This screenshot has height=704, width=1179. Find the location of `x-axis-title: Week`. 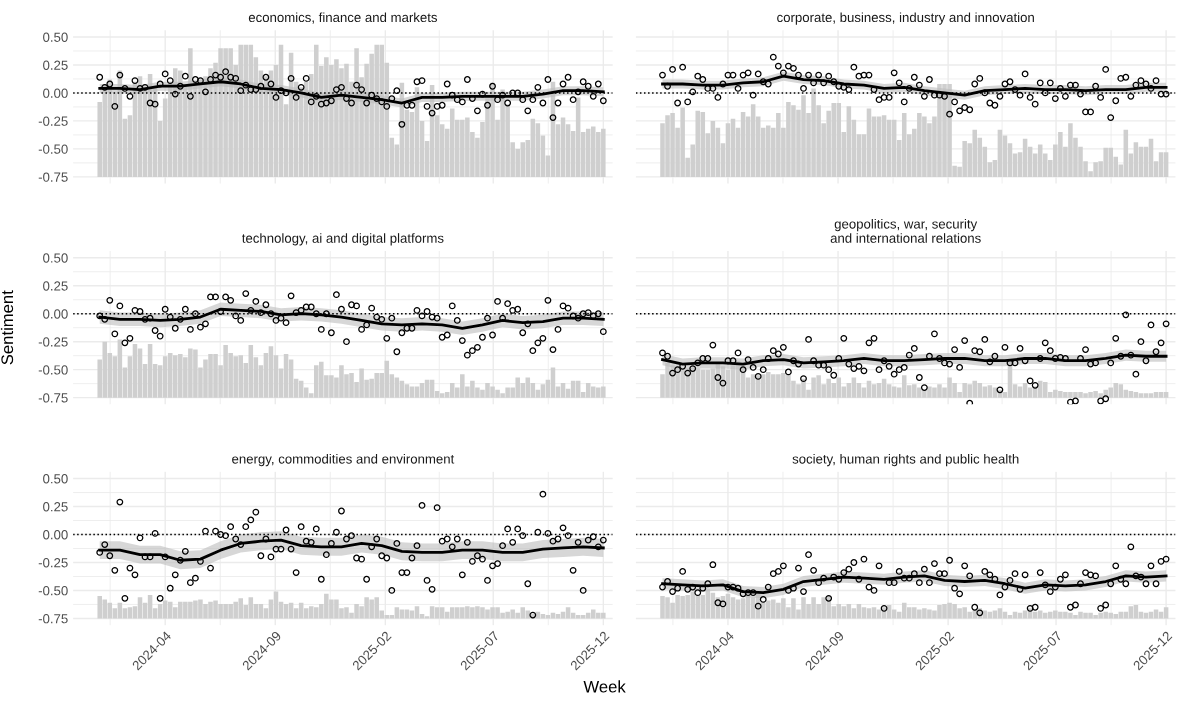

x-axis-title: Week is located at coordinates (604, 686).